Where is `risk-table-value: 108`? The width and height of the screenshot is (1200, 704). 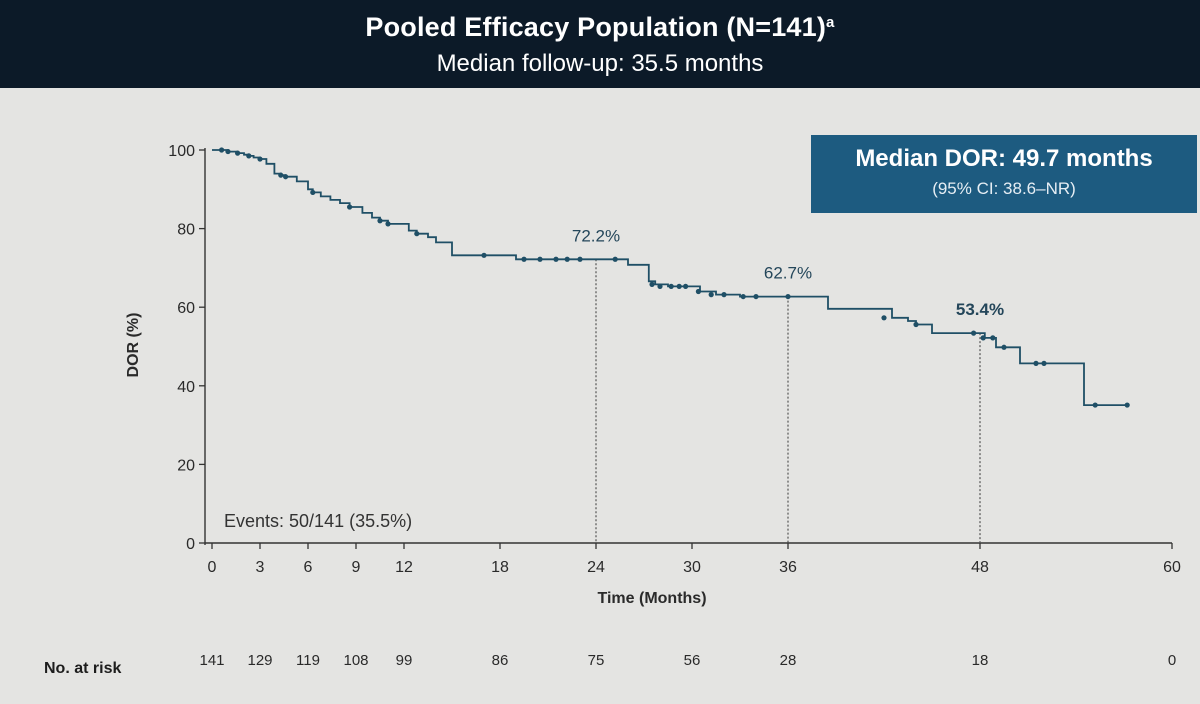
risk-table-value: 108 is located at coordinates (355, 660).